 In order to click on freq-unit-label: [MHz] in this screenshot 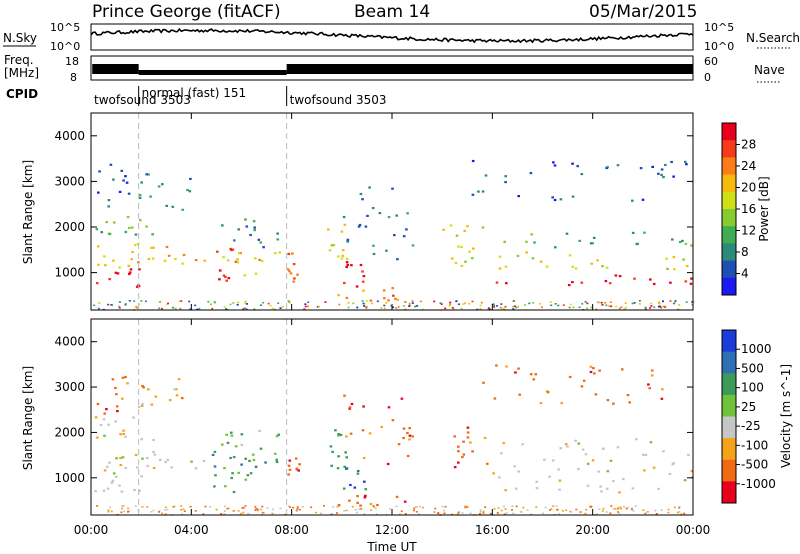, I will do `click(21, 73)`.